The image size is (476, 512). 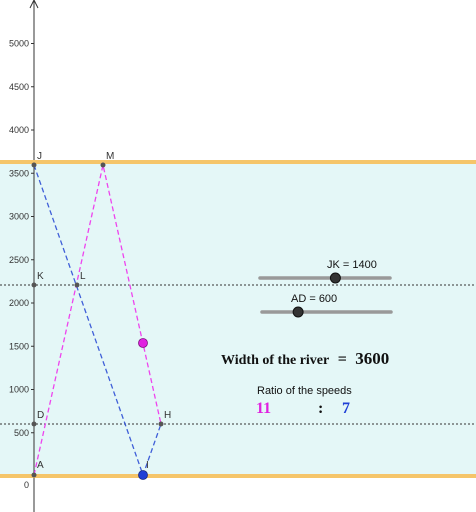 I want to click on point-j, so click(x=34, y=165).